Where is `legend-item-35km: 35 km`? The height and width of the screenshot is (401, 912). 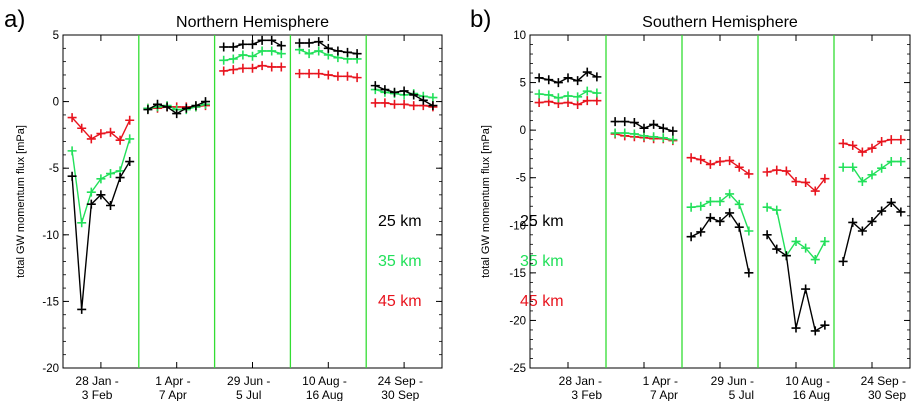 legend-item-35km: 35 km is located at coordinates (542, 261).